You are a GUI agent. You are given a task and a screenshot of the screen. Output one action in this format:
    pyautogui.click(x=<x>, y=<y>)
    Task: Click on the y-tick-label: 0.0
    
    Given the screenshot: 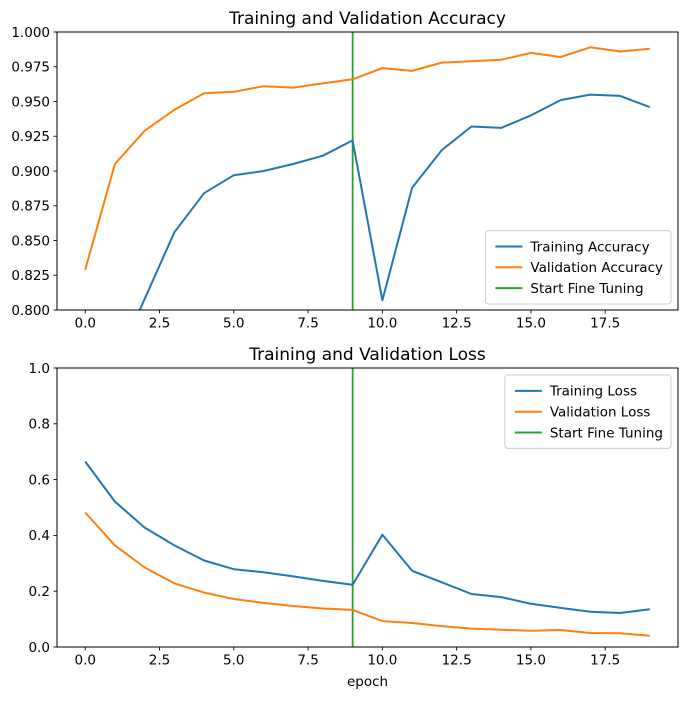 What is the action you would take?
    pyautogui.click(x=39, y=648)
    